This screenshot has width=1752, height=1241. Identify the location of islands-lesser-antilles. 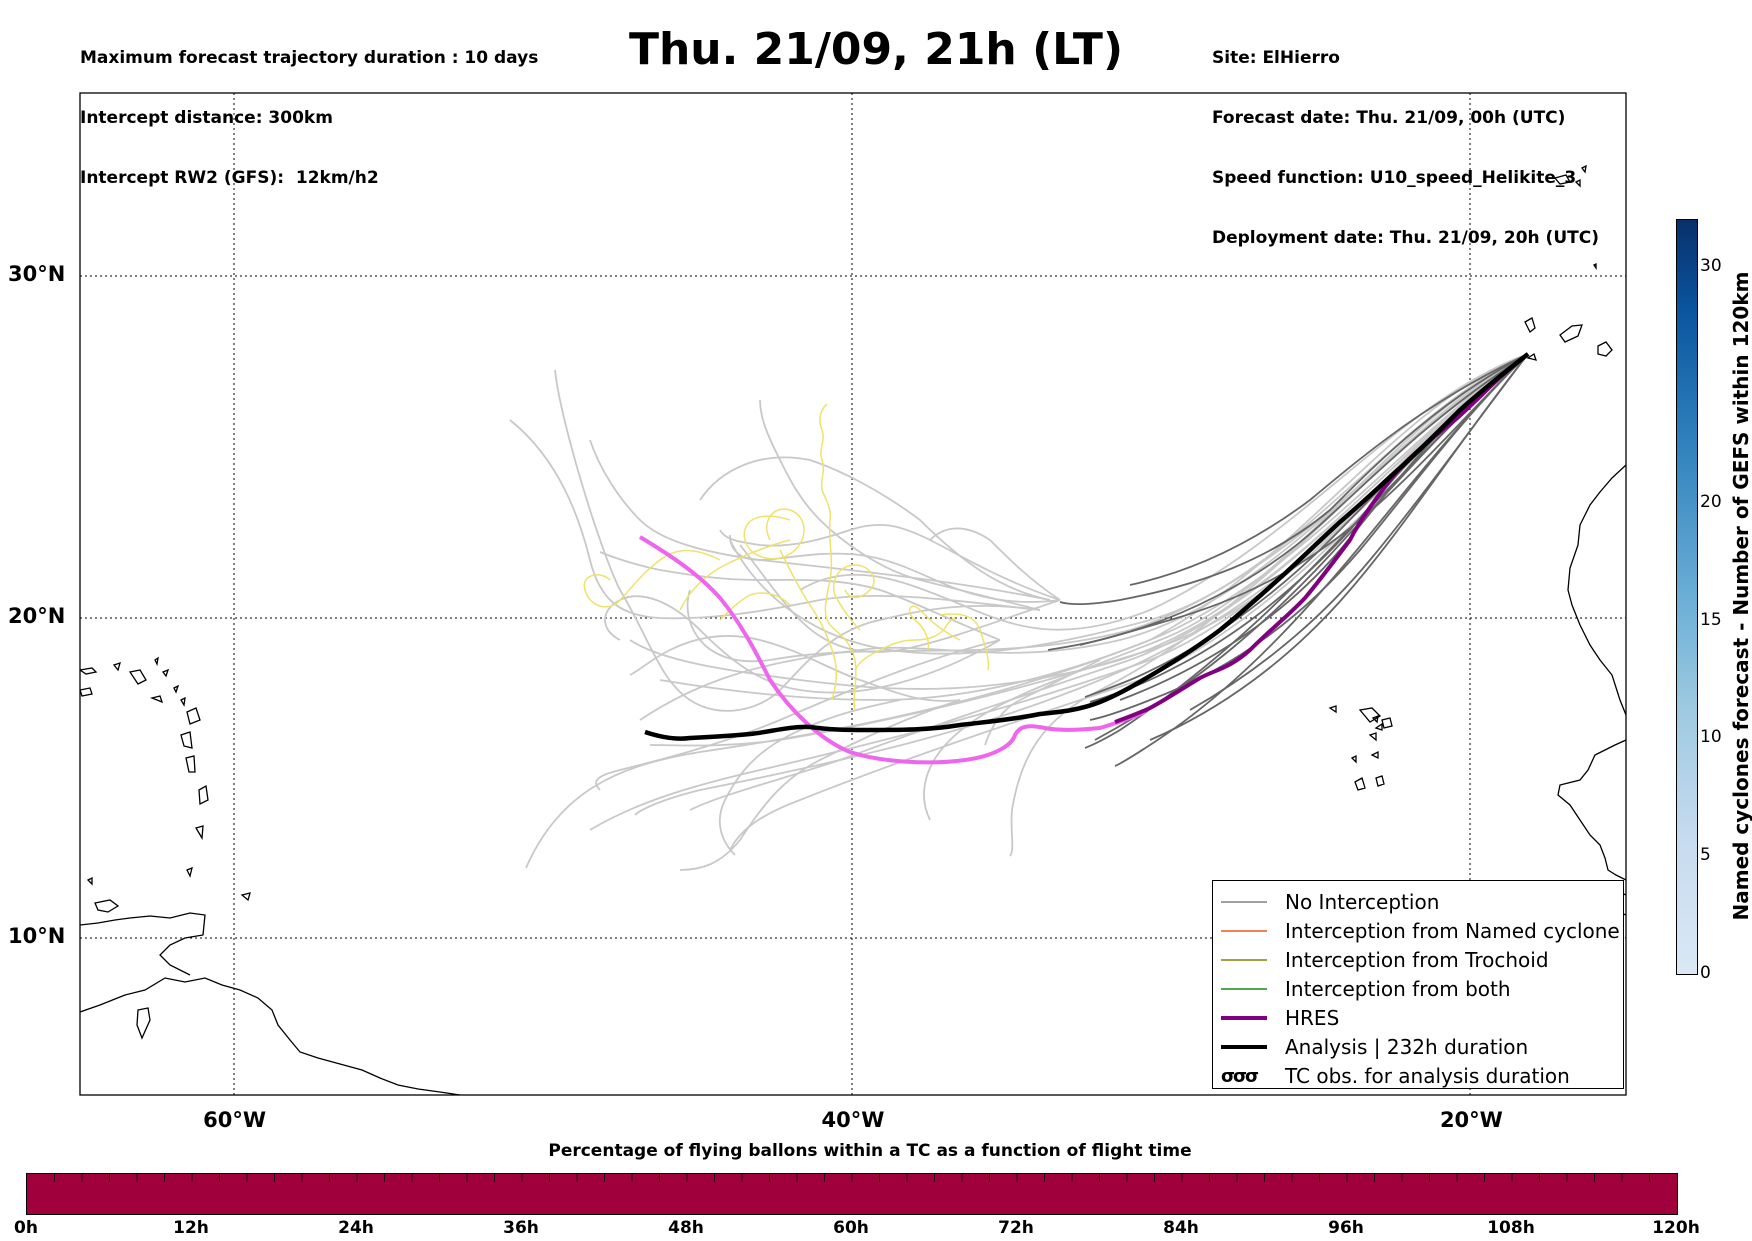
(181, 767).